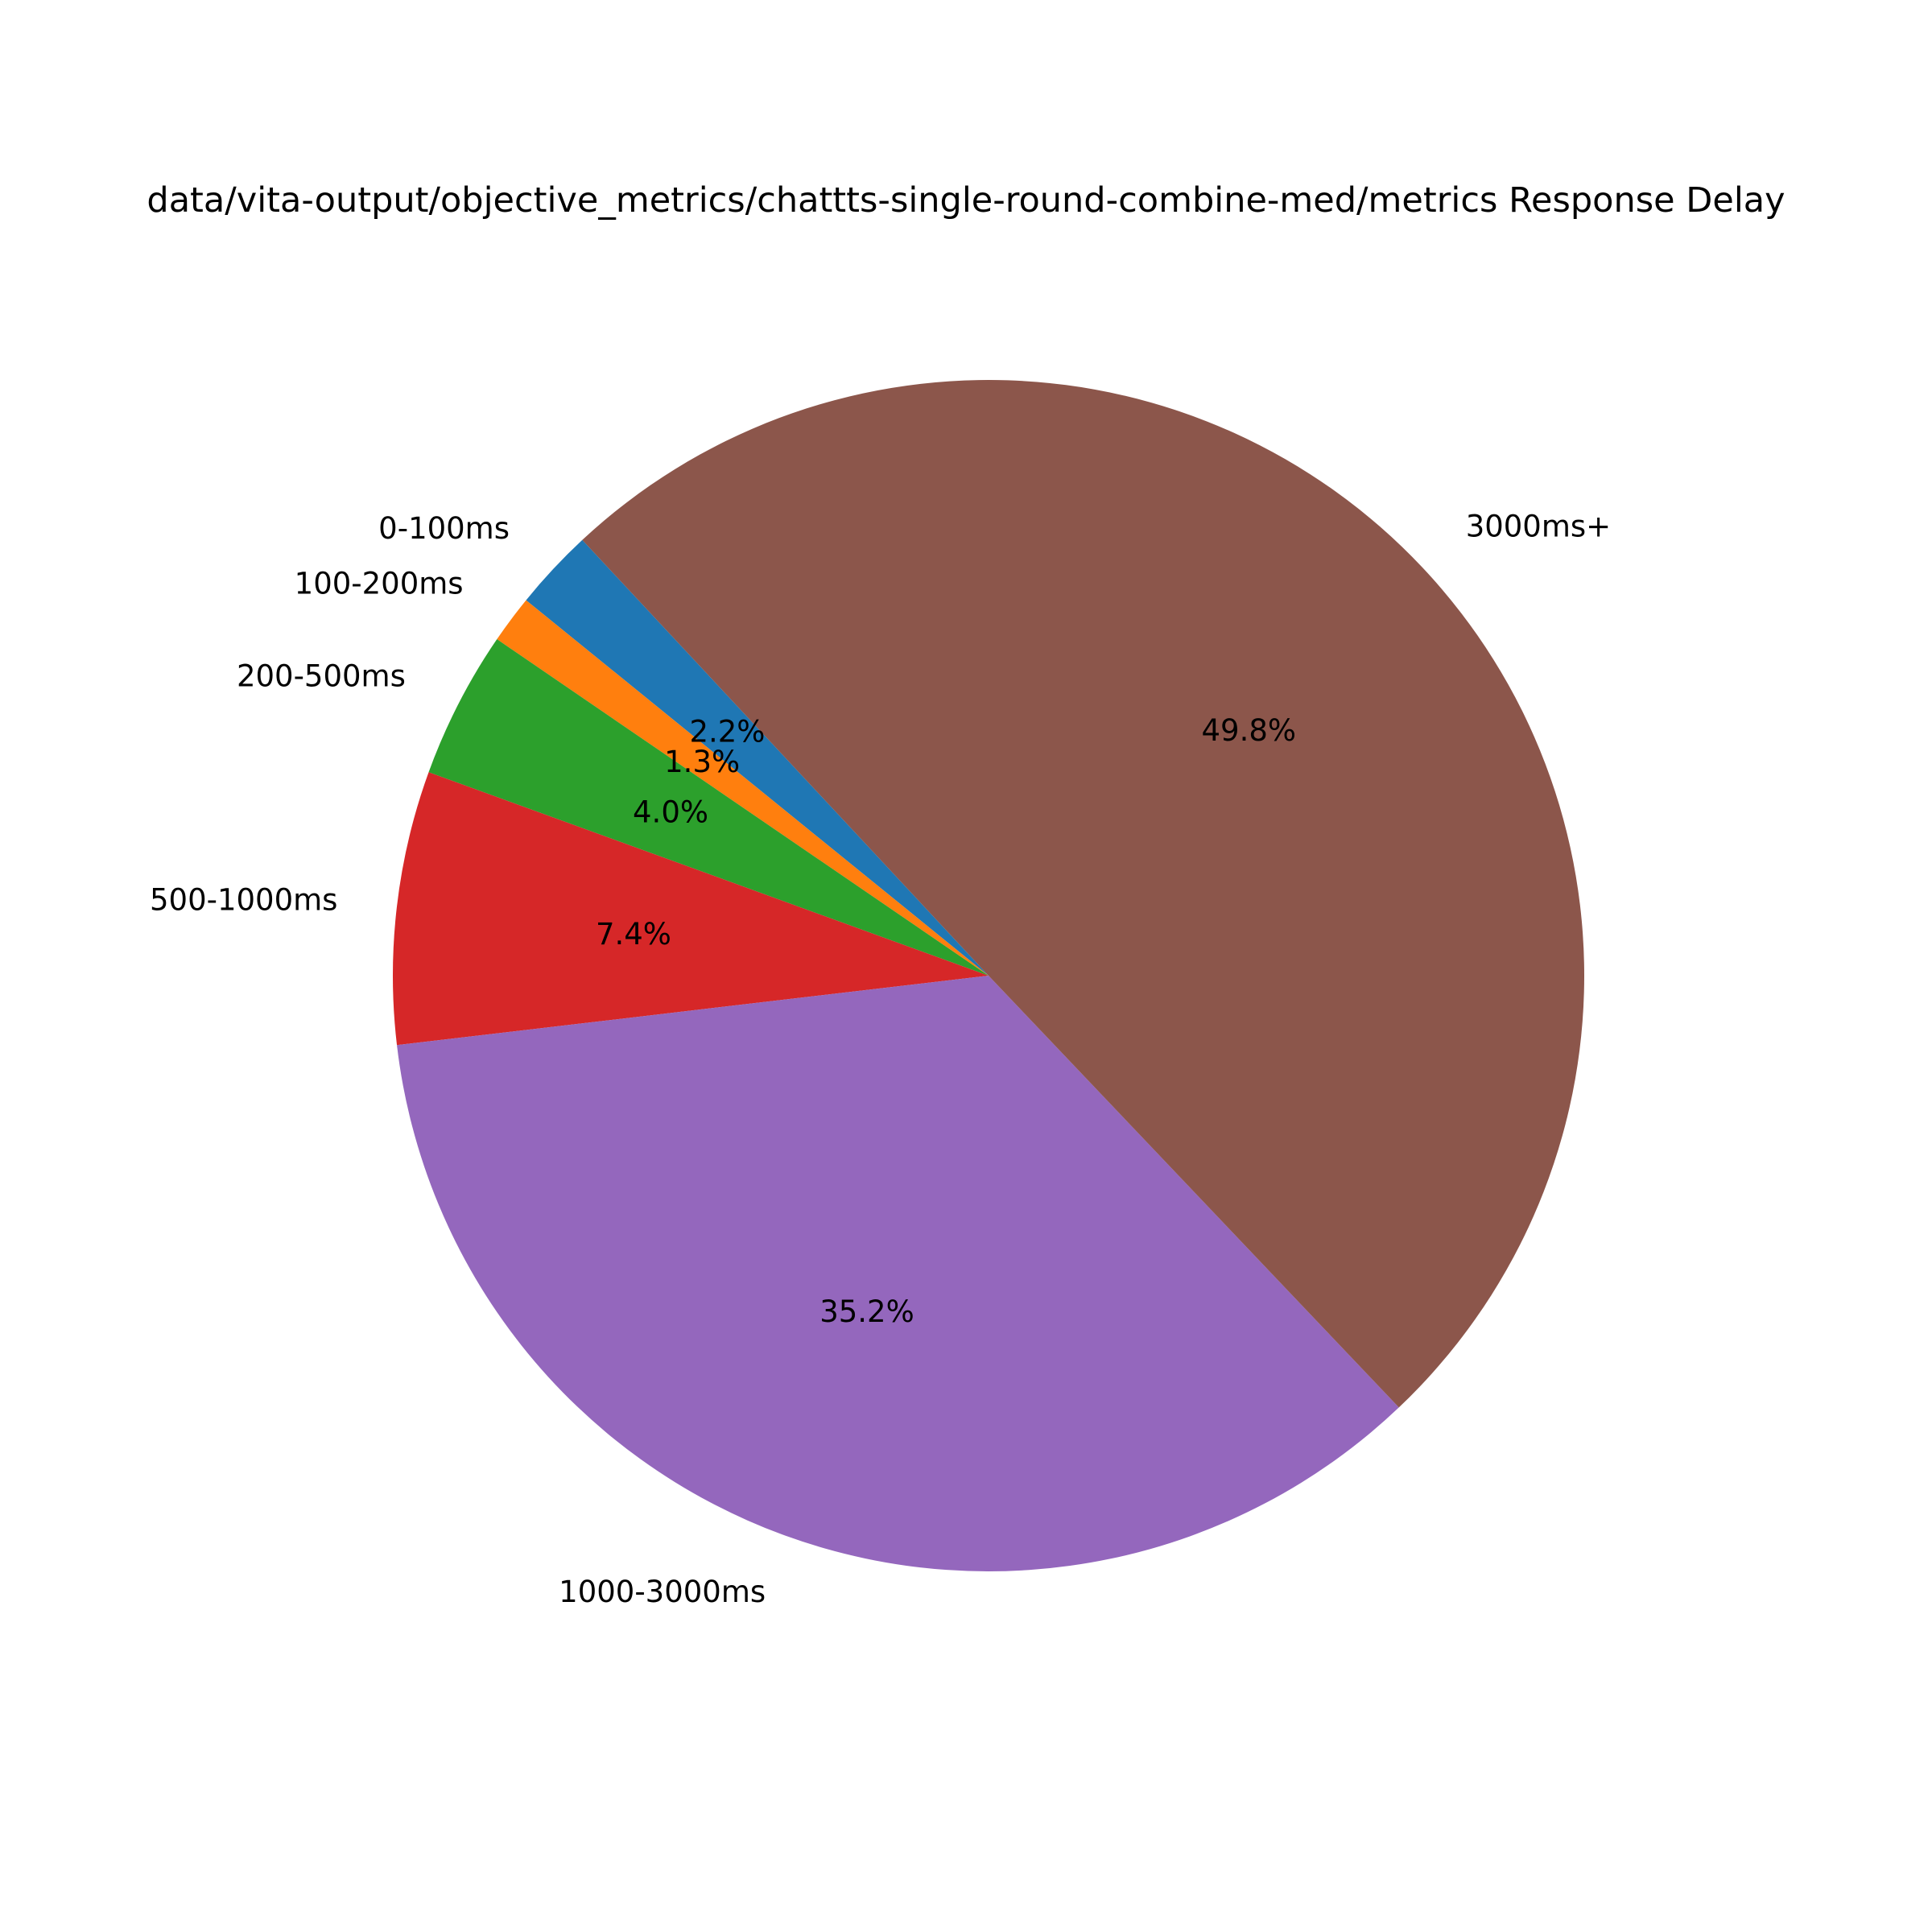 The width and height of the screenshot is (1932, 1932). I want to click on slice-percent-label: 1.3%, so click(702, 762).